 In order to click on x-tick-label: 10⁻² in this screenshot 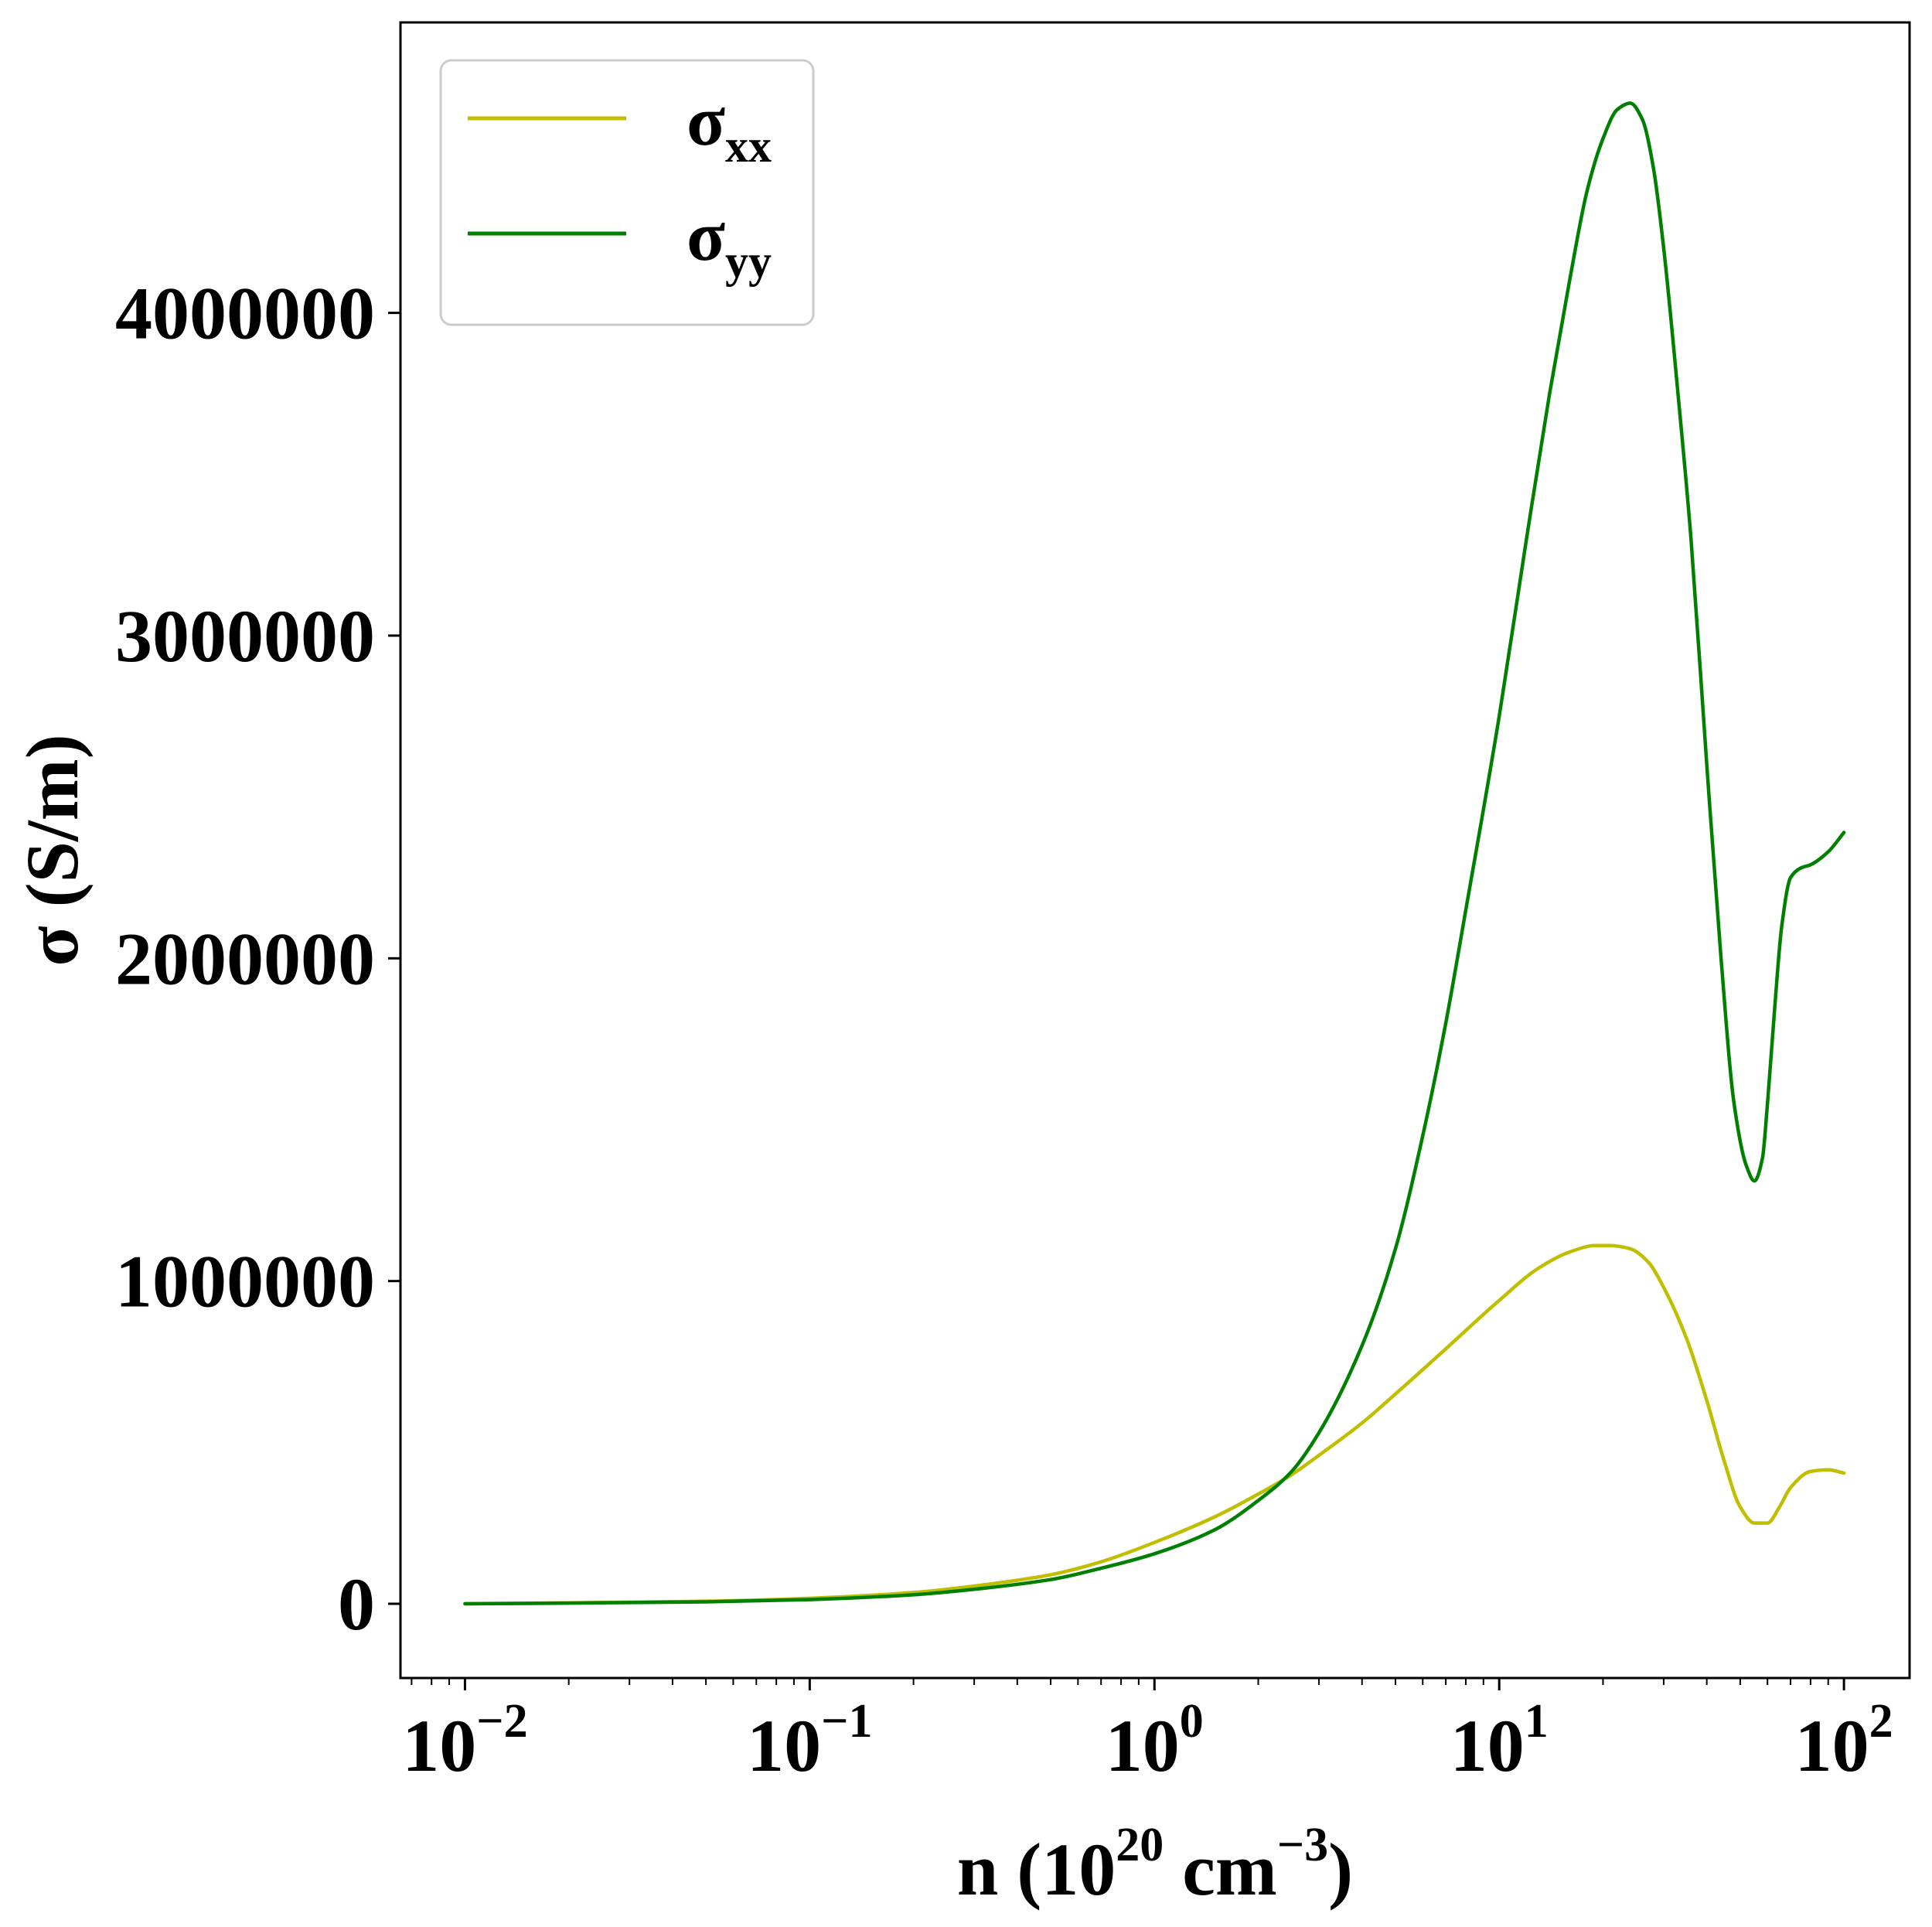, I will do `click(464, 1741)`.